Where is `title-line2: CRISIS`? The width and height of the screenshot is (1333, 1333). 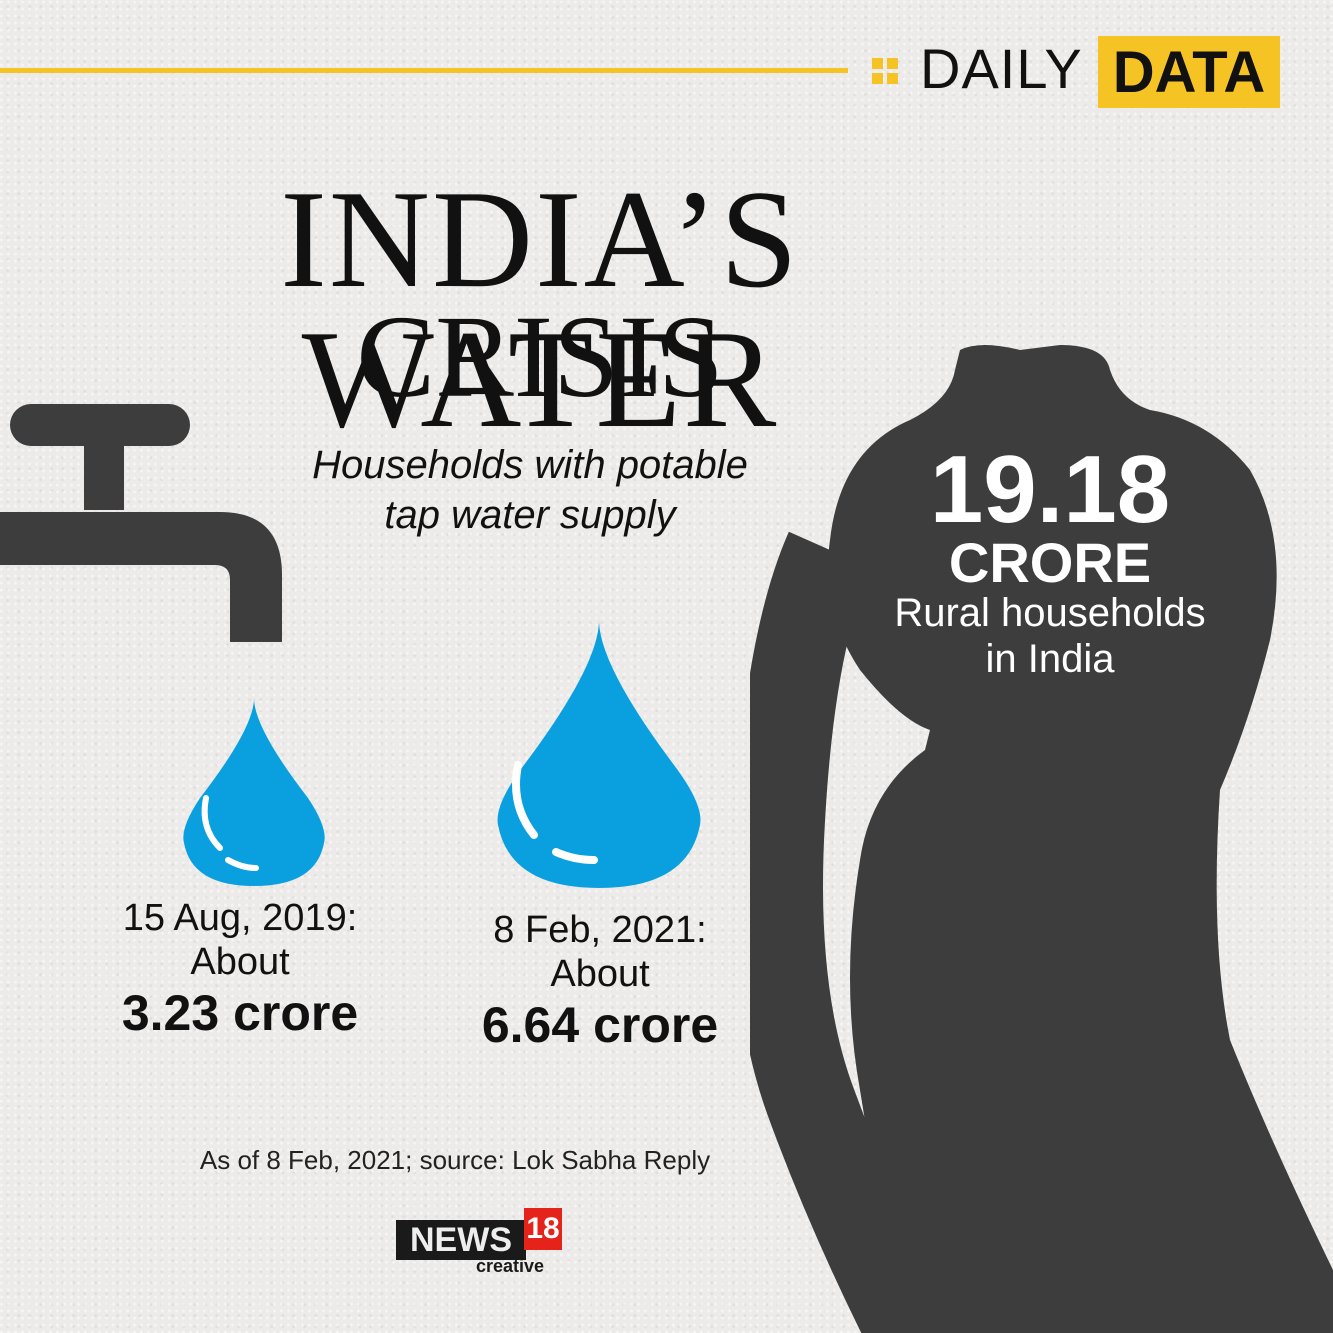
title-line2: CRISIS is located at coordinates (540, 356).